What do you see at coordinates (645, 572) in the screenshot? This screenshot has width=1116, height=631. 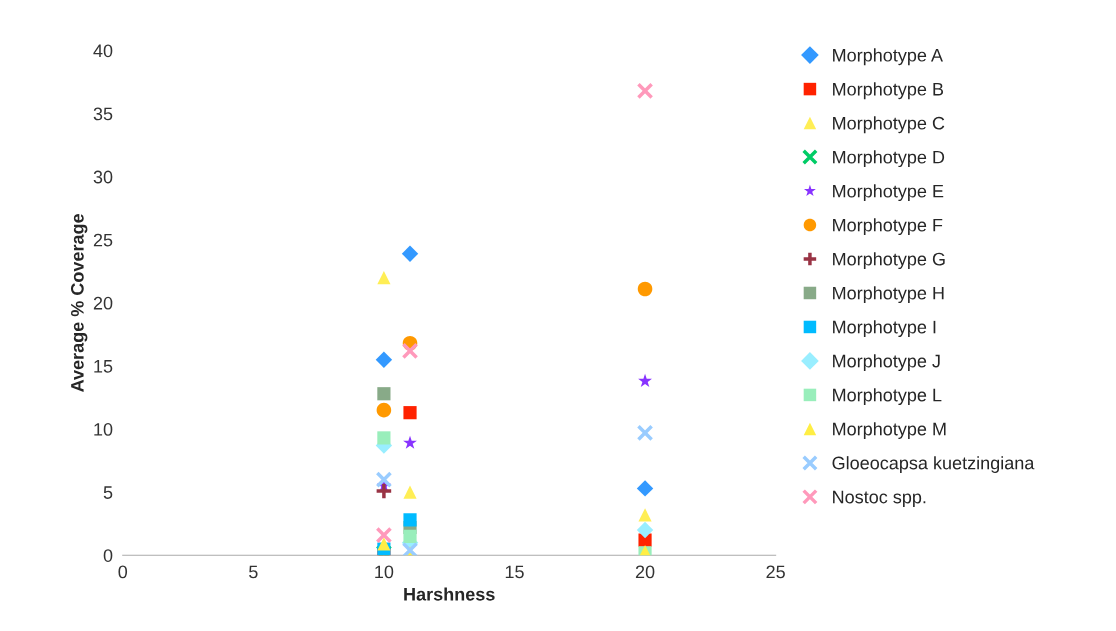 I see `x-tick-label: 20` at bounding box center [645, 572].